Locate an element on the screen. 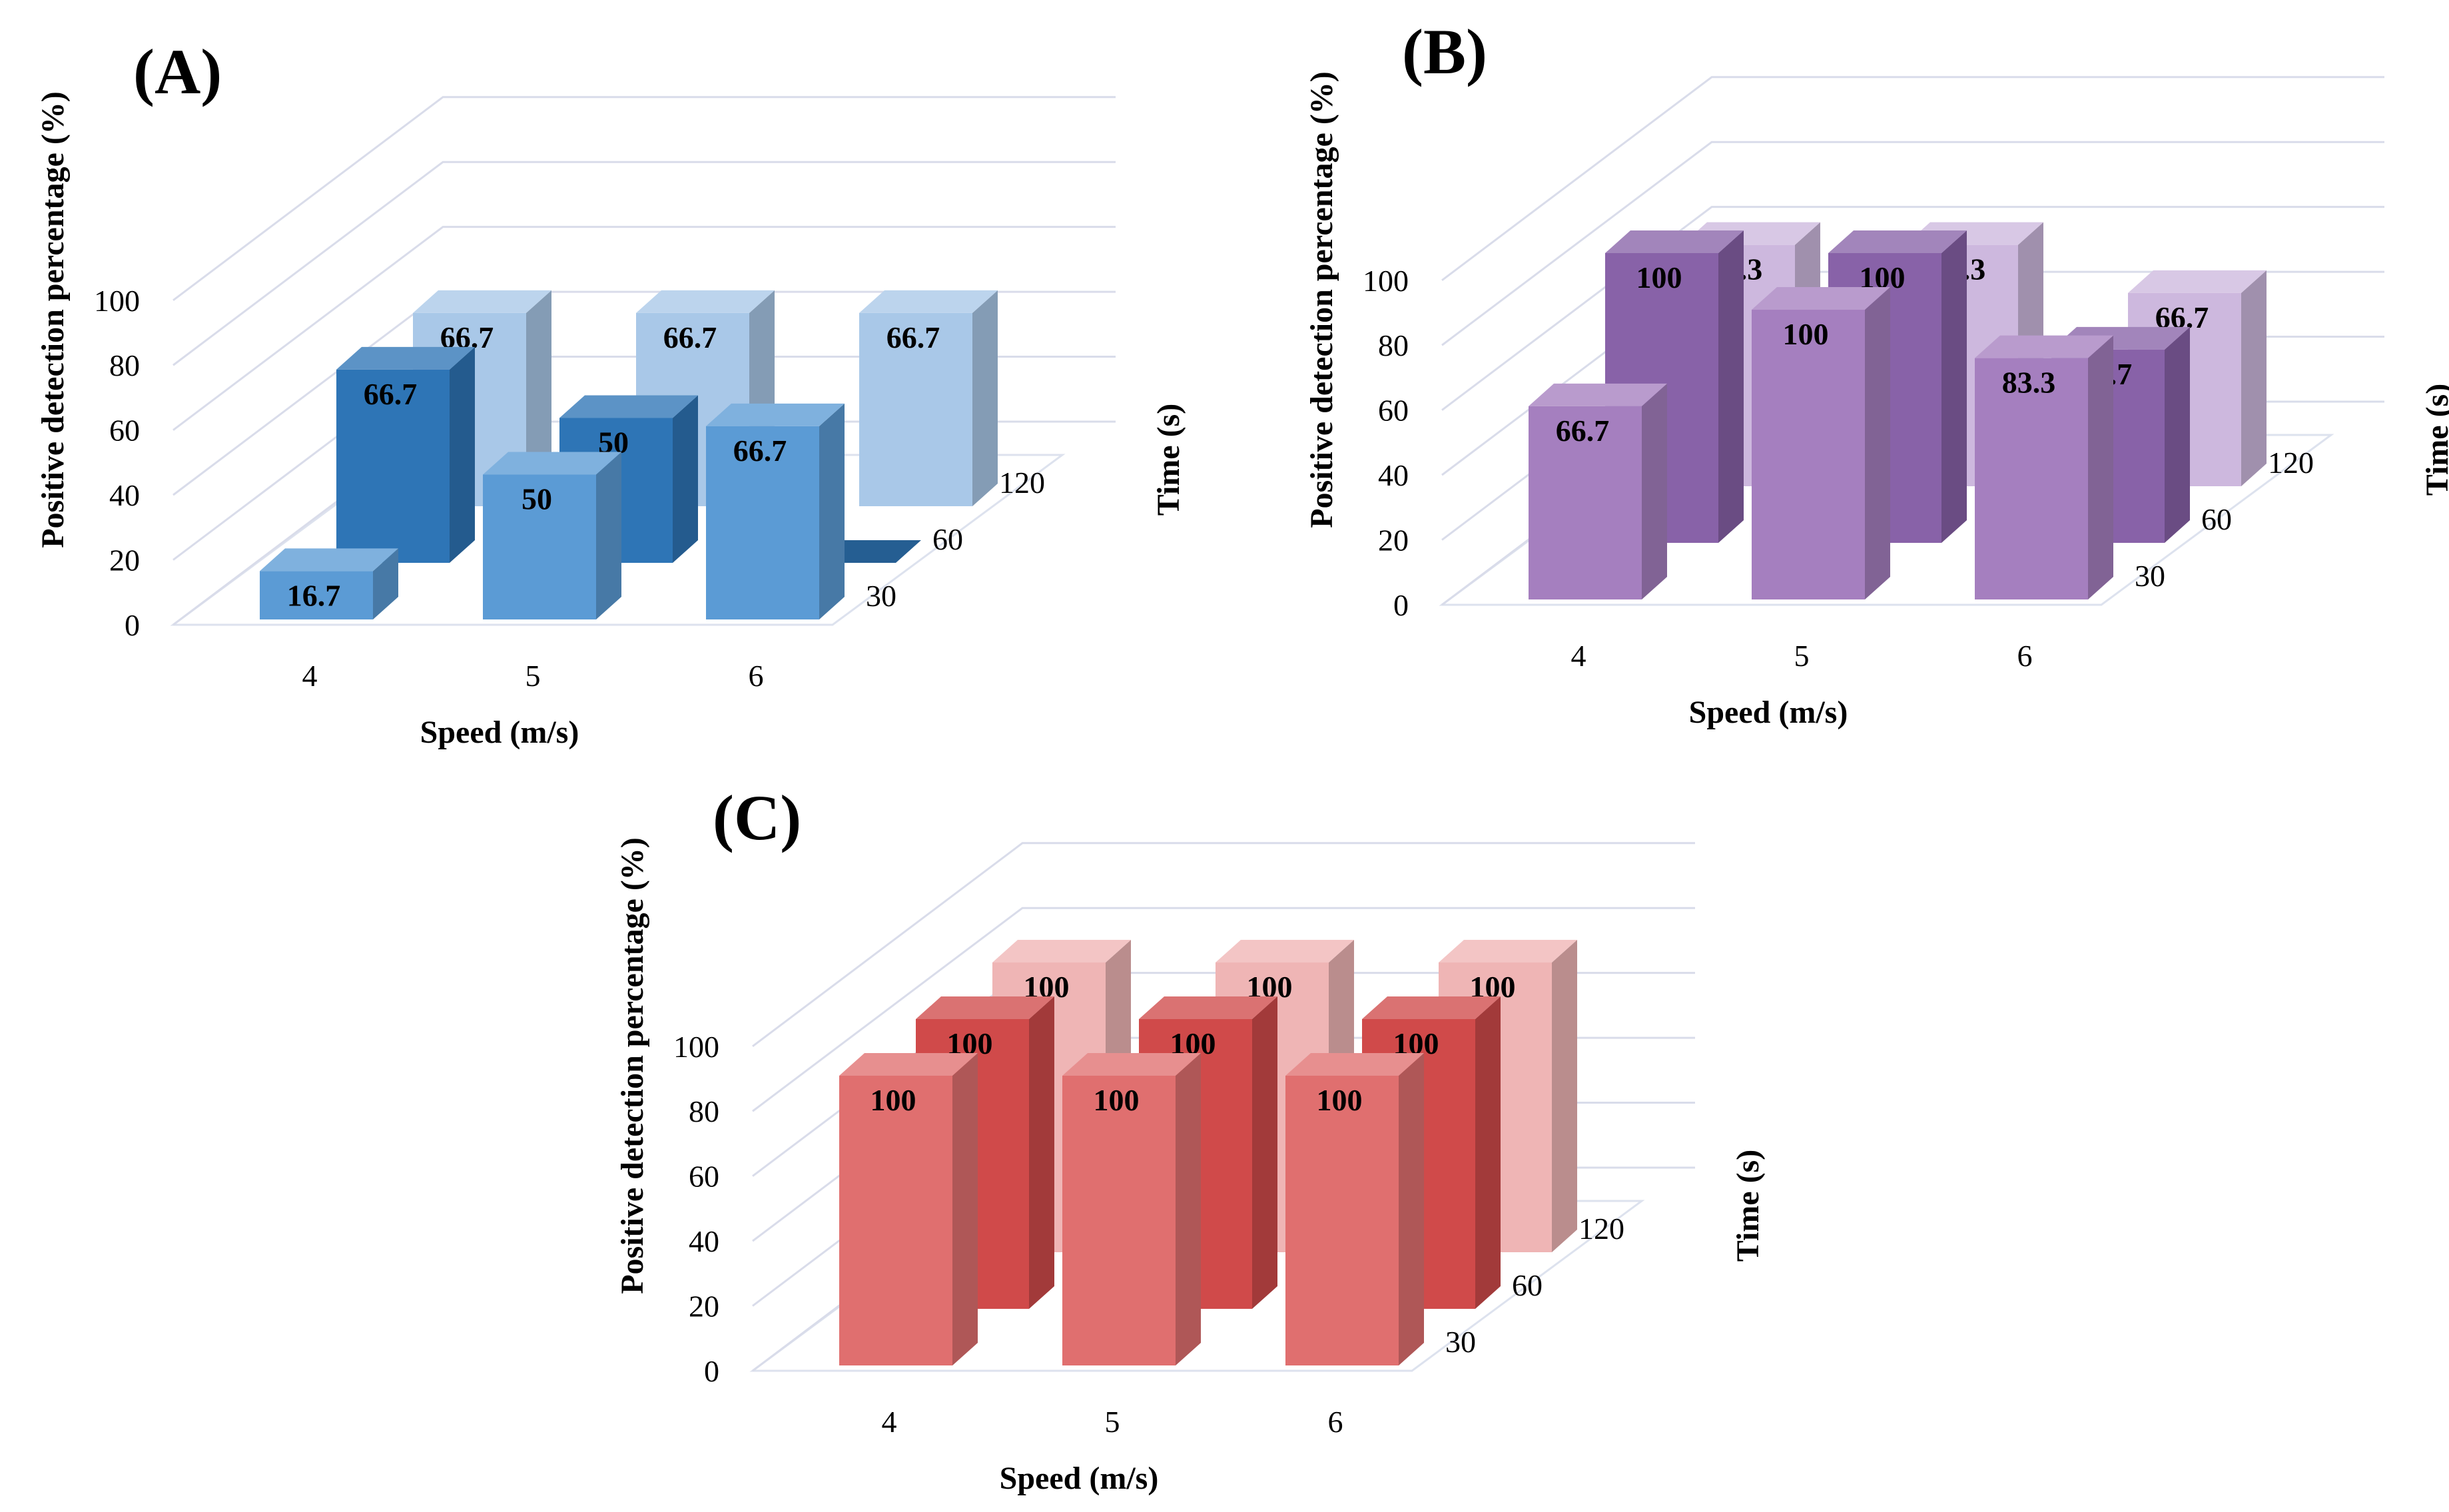 The height and width of the screenshot is (1512, 2449). data-label: 50 is located at coordinates (537, 499).